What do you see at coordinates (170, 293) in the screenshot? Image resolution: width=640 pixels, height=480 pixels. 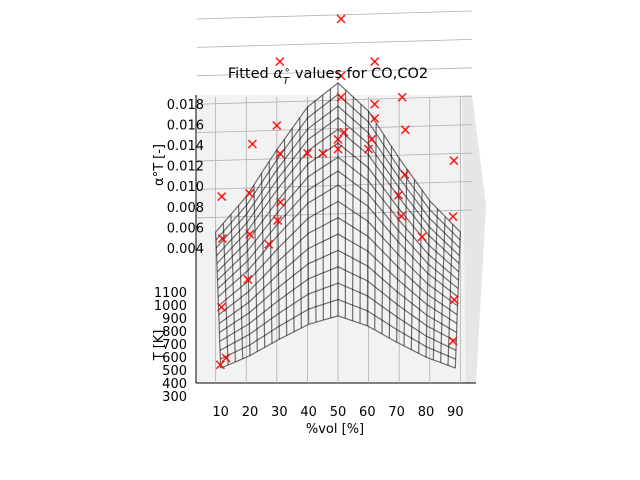 I see `y-tick-label: 1100` at bounding box center [170, 293].